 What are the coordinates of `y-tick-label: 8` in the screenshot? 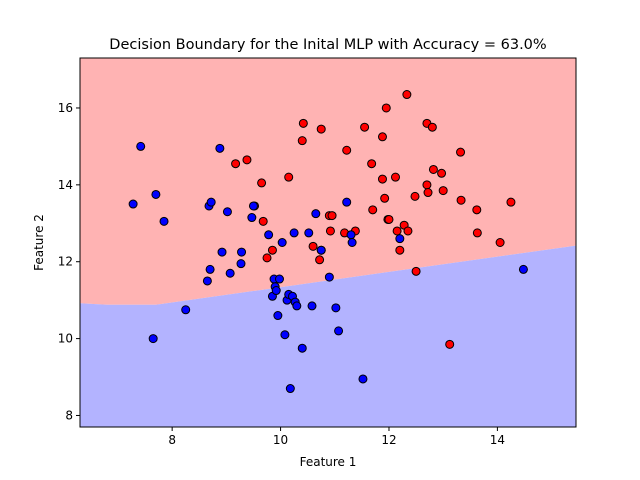 It's located at (69, 415).